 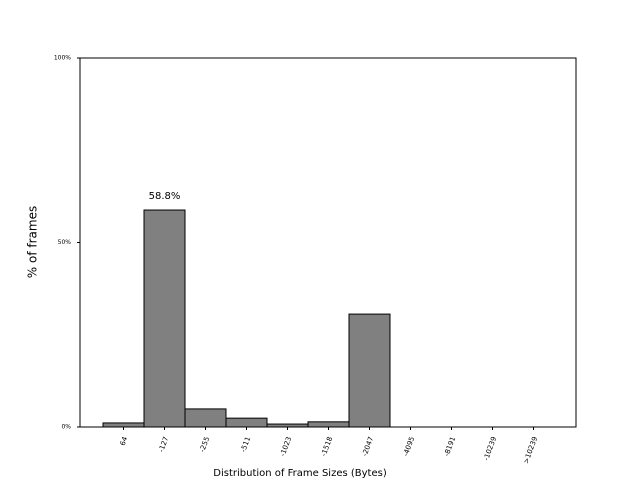 What do you see at coordinates (490, 449) in the screenshot?
I see `x-tick-label: -10239` at bounding box center [490, 449].